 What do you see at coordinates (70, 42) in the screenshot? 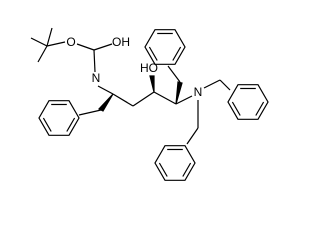
I see `atom-label: O` at bounding box center [70, 42].